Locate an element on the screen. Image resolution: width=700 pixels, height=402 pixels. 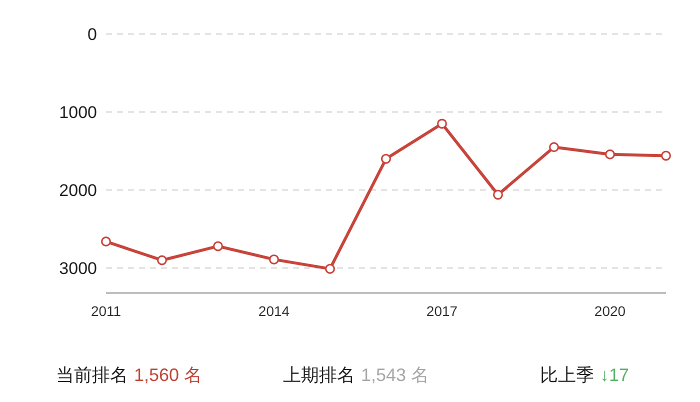
y-tick-label: 3000 is located at coordinates (78, 268).